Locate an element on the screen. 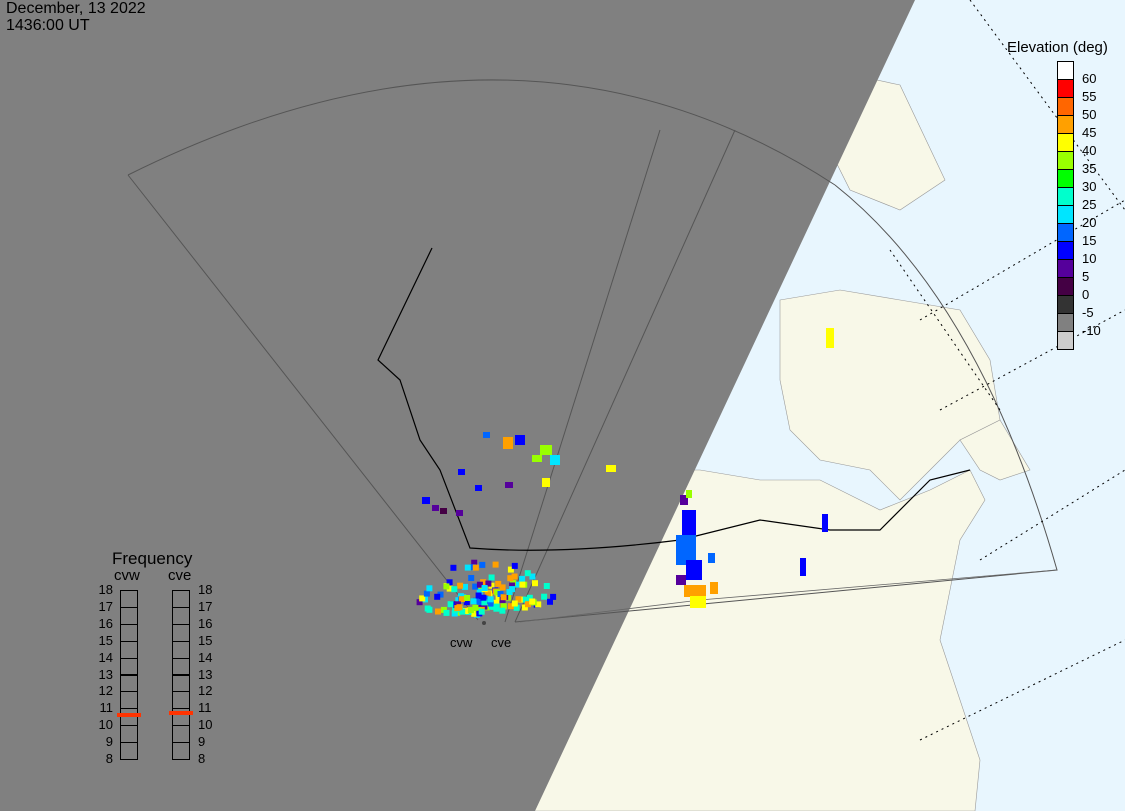 This screenshot has width=1125, height=811. grid-line-dotted is located at coordinates (1022, 690).